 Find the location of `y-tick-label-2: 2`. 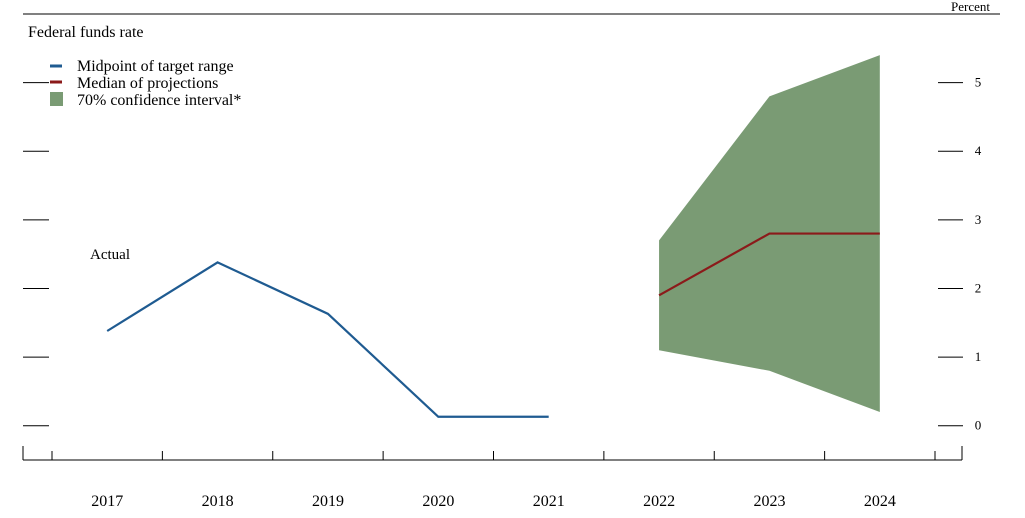

y-tick-label-2: 2 is located at coordinates (978, 287).